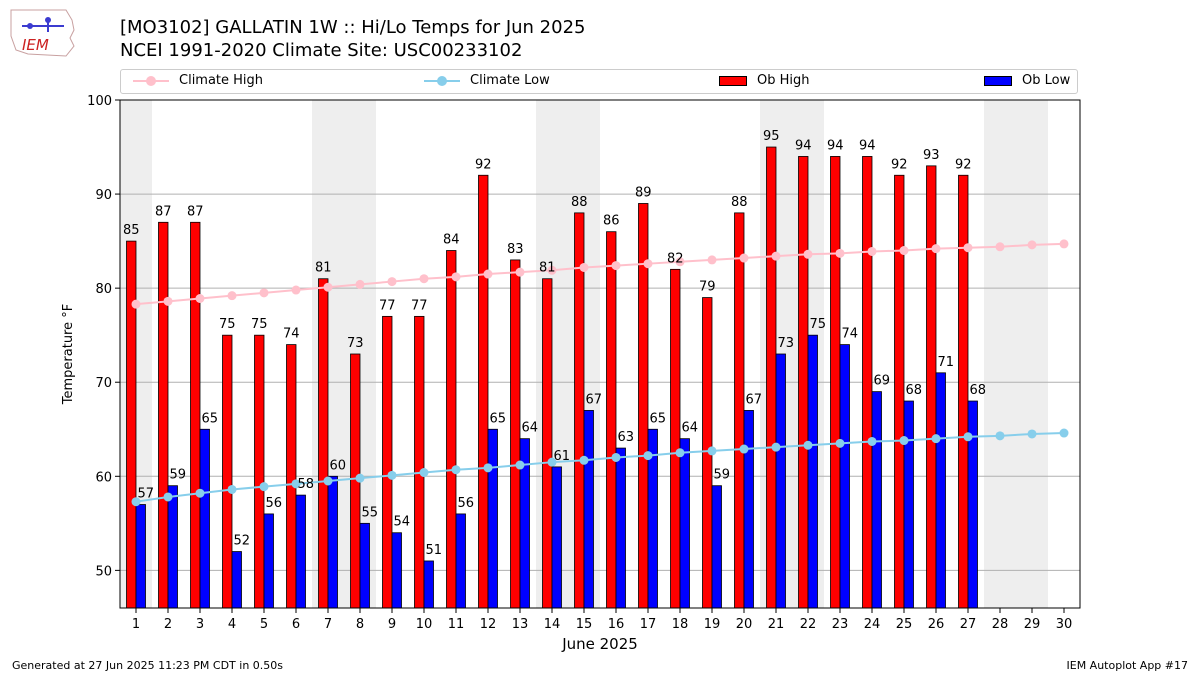  What do you see at coordinates (227, 324) in the screenshot?
I see `ob-high-label: 75` at bounding box center [227, 324].